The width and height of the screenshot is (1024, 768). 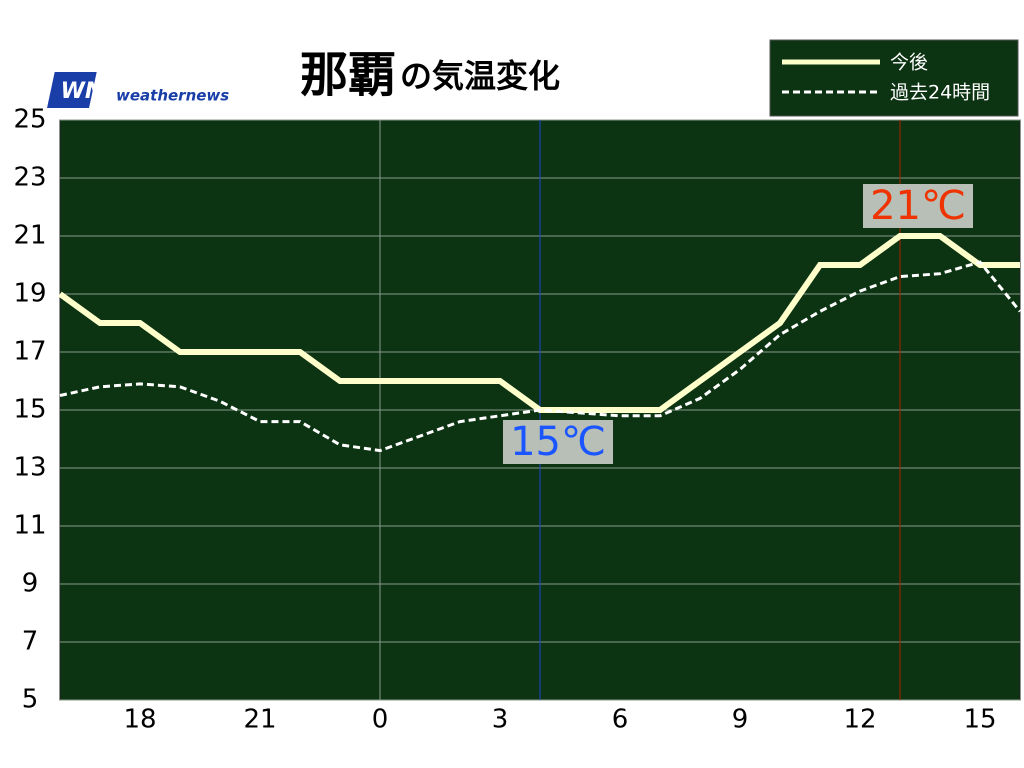 What do you see at coordinates (172, 96) in the screenshot?
I see `logo-text: weathernews` at bounding box center [172, 96].